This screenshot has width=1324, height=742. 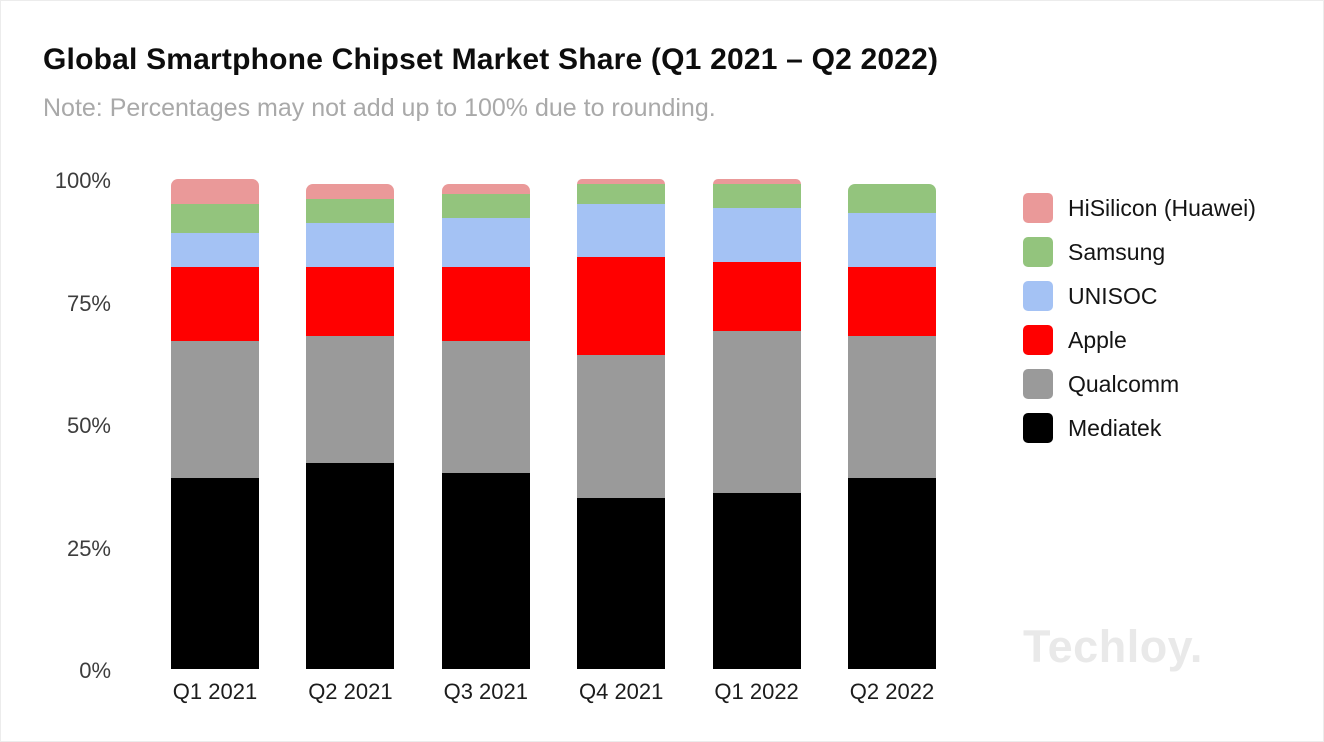 What do you see at coordinates (1162, 207) in the screenshot?
I see `legend-label: HiSilicon (Huawei)` at bounding box center [1162, 207].